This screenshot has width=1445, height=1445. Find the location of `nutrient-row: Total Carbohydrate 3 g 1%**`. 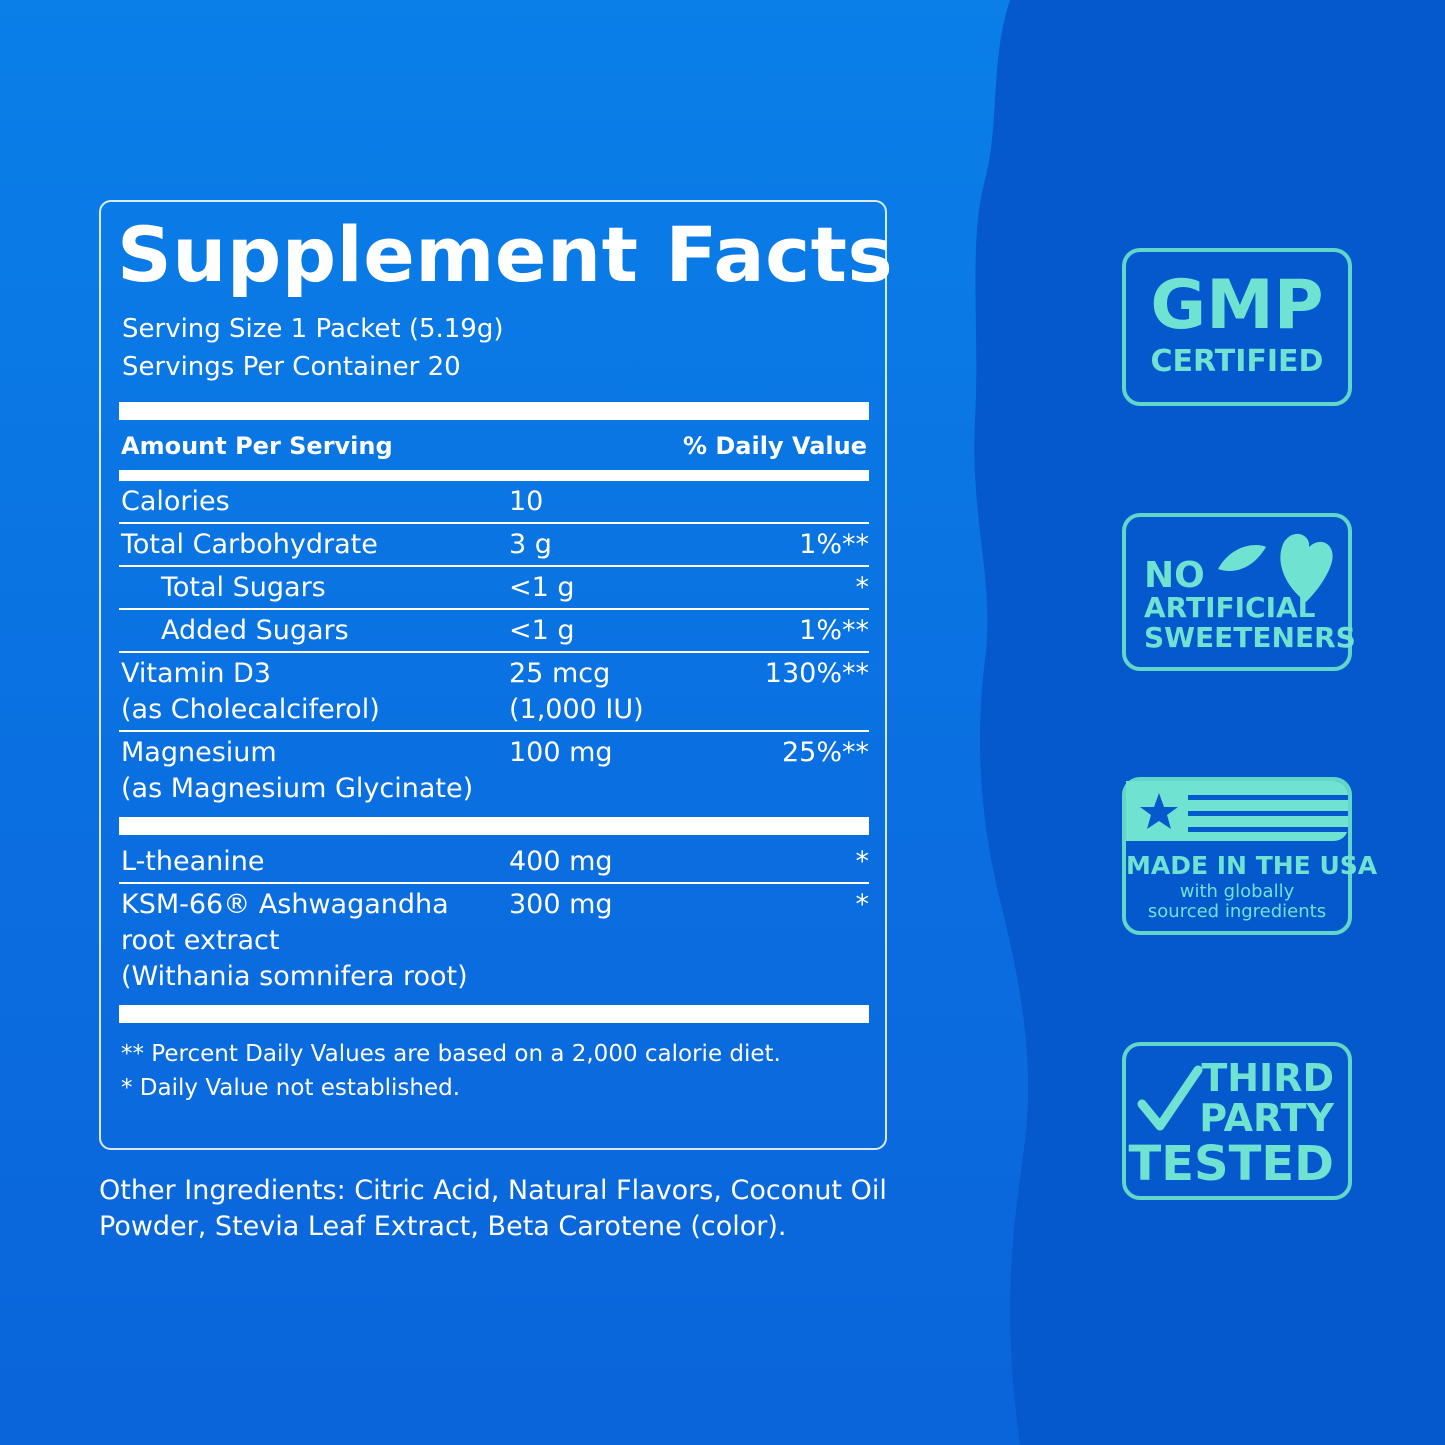

nutrient-row: Total Carbohydrate 3 g 1%** is located at coordinates (494, 545).